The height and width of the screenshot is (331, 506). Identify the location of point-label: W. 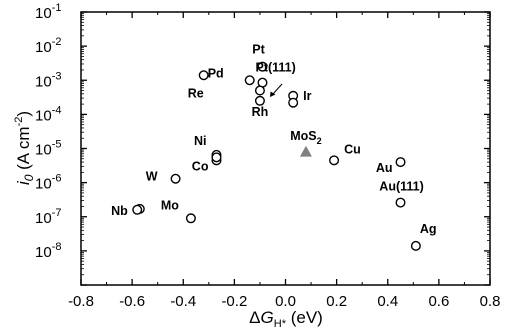
(152, 177).